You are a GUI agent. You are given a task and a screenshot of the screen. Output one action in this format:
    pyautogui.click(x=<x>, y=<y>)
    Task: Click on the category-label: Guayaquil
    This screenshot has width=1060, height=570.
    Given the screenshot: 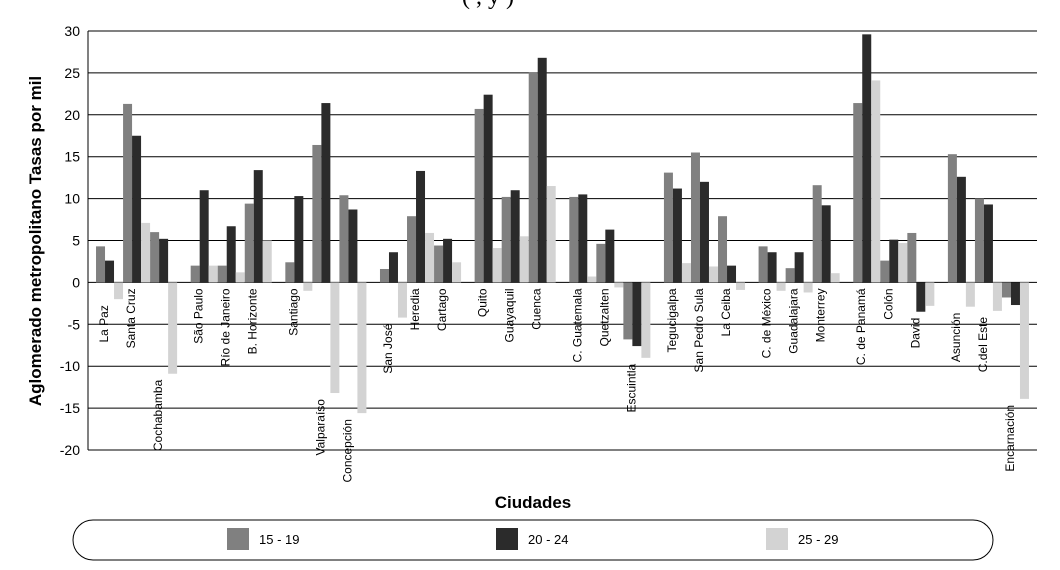 What is the action you would take?
    pyautogui.click(x=510, y=315)
    